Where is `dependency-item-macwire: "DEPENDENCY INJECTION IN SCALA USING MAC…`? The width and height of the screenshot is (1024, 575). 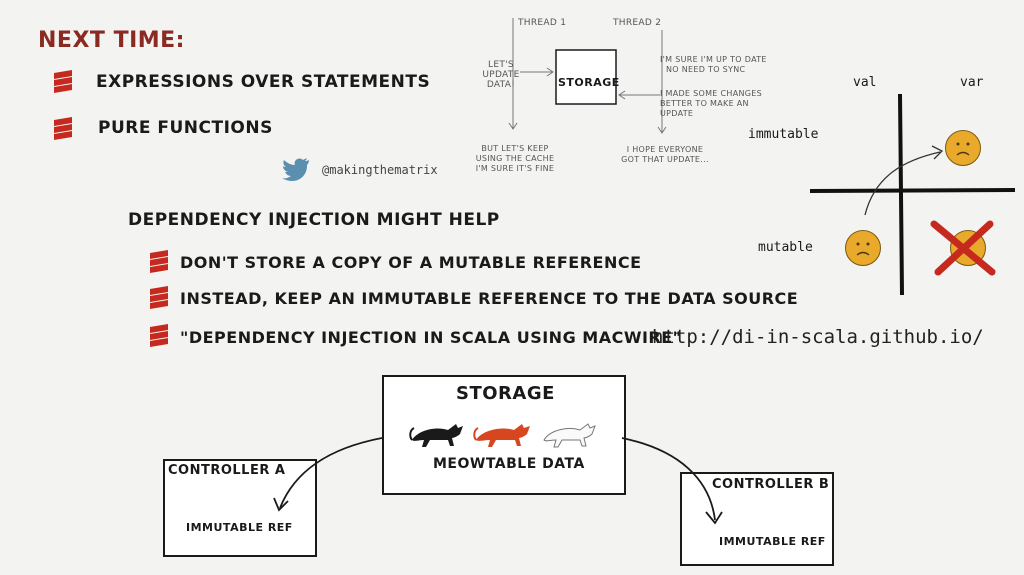
dependency-item-macwire: "DEPENDENCY INJECTION IN SCALA USING MAC… is located at coordinates (431, 337).